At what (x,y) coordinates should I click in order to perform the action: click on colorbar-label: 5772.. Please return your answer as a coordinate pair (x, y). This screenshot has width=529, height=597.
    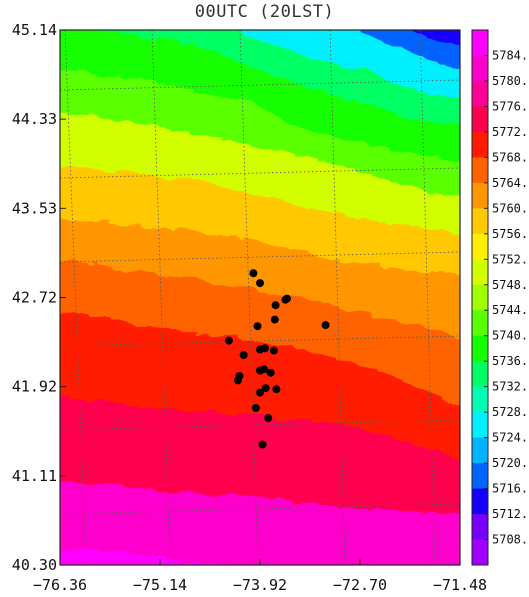
    Looking at the image, I should click on (510, 132).